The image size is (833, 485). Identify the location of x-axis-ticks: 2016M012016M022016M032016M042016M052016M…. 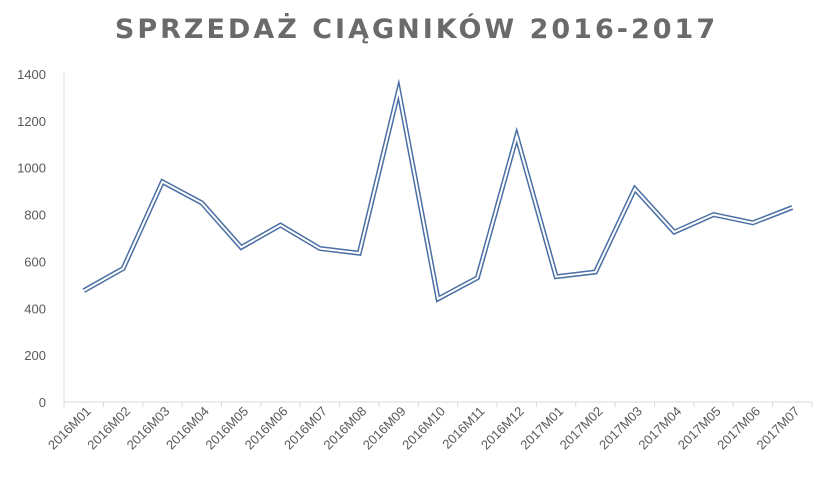
(424, 428).